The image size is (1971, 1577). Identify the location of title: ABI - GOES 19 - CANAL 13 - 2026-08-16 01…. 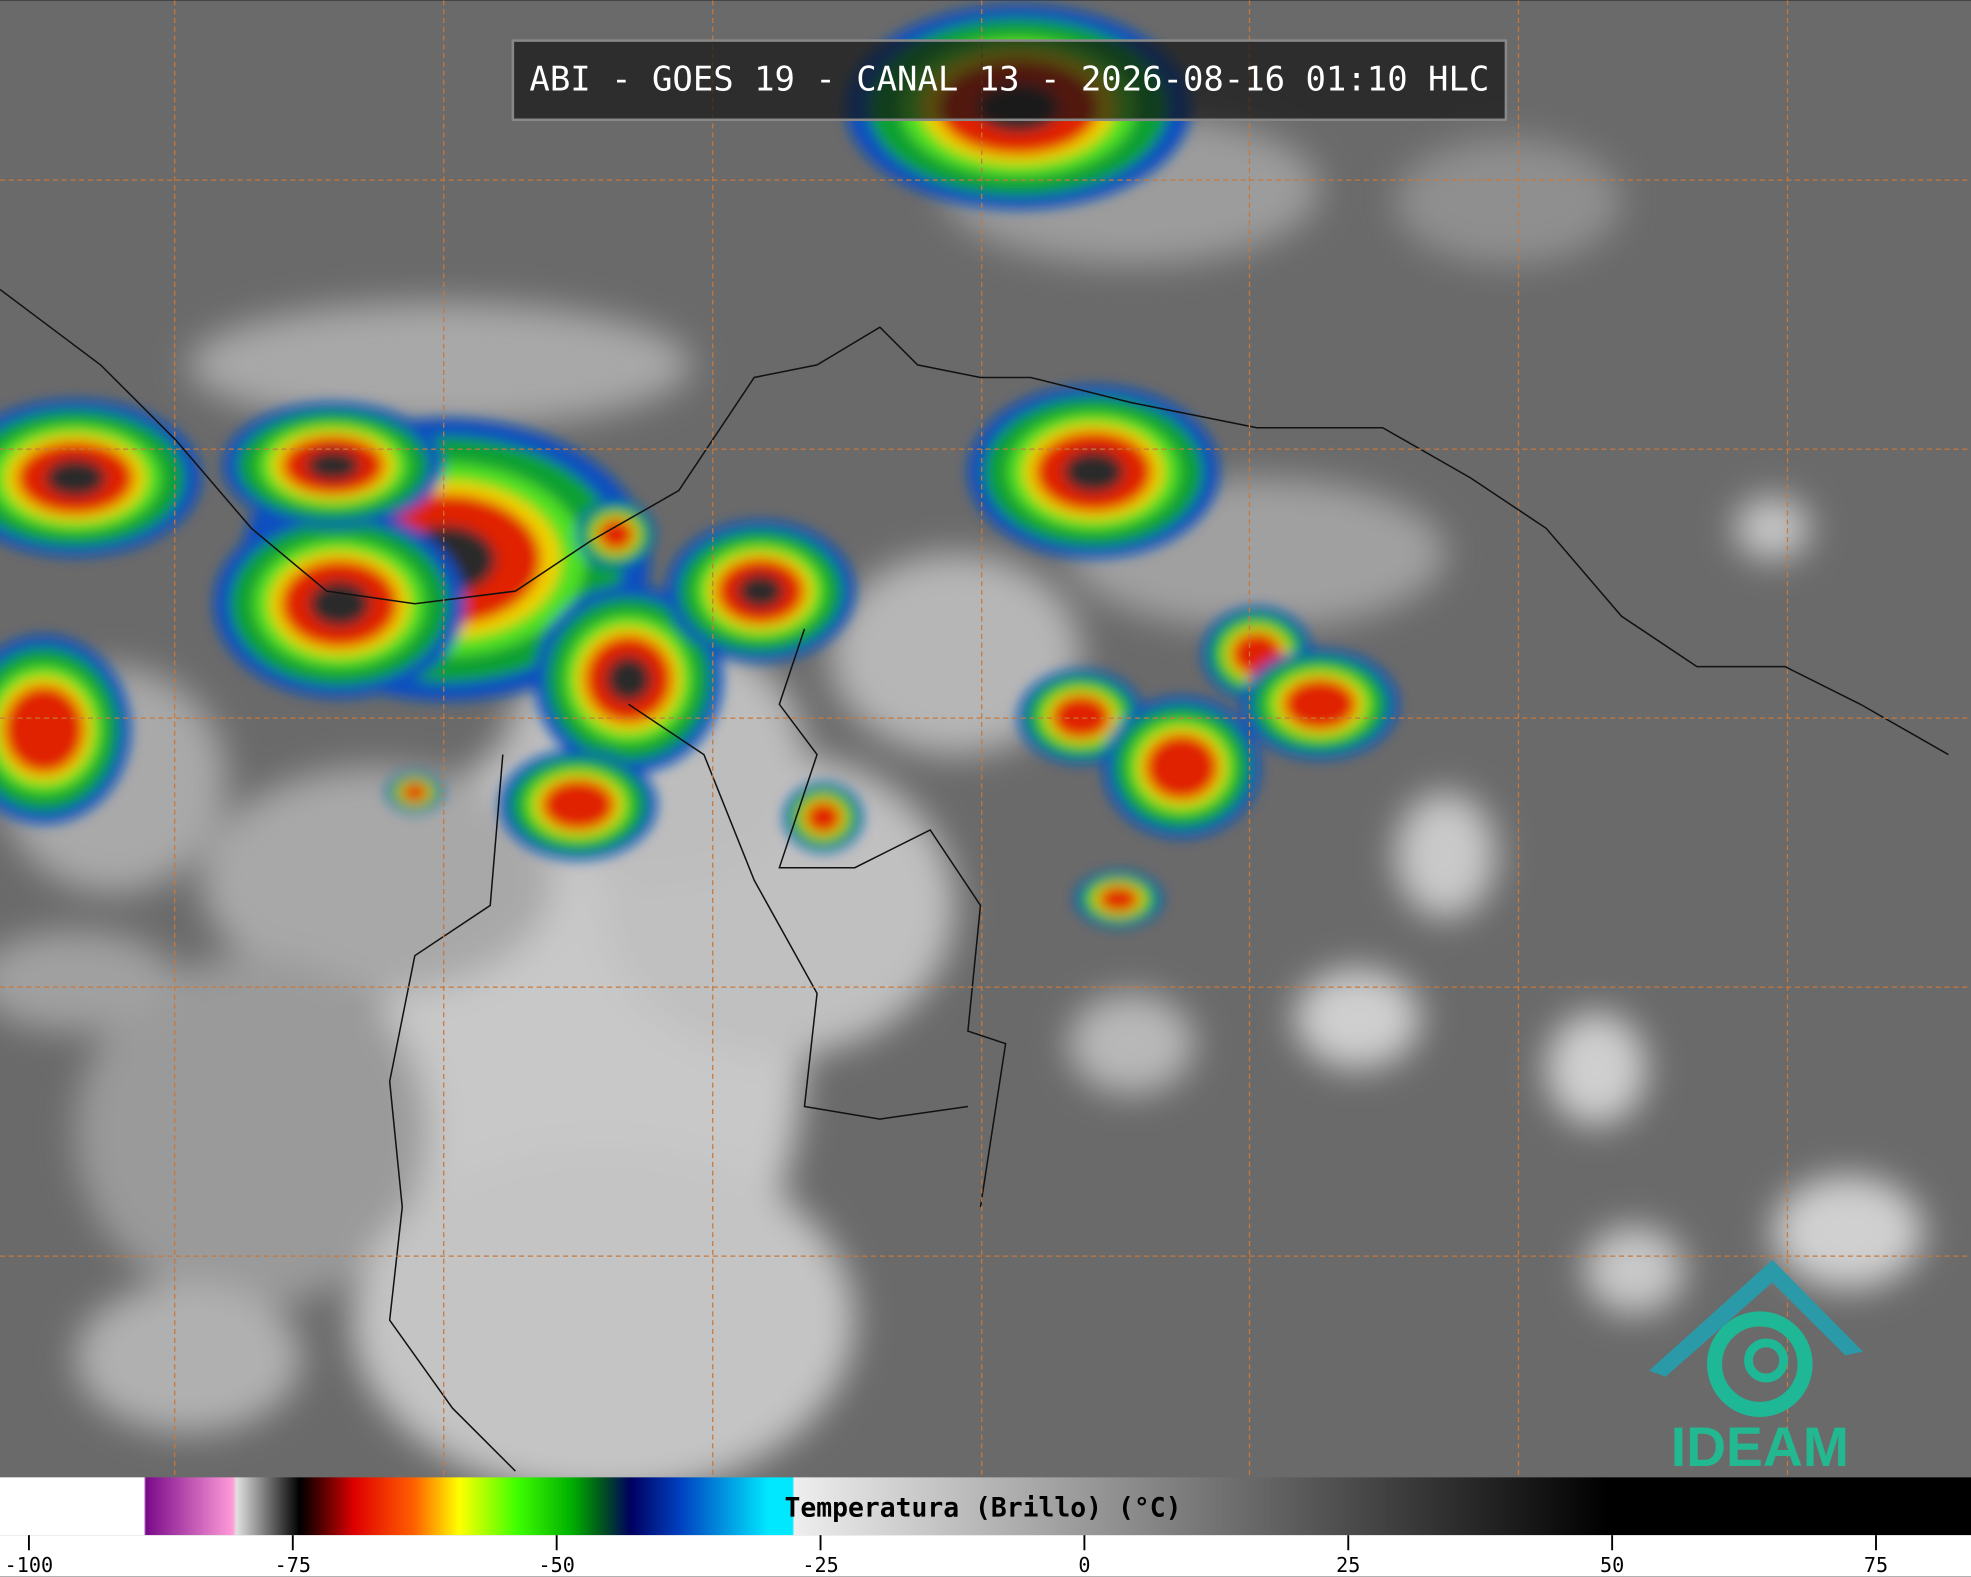
(1009, 79).